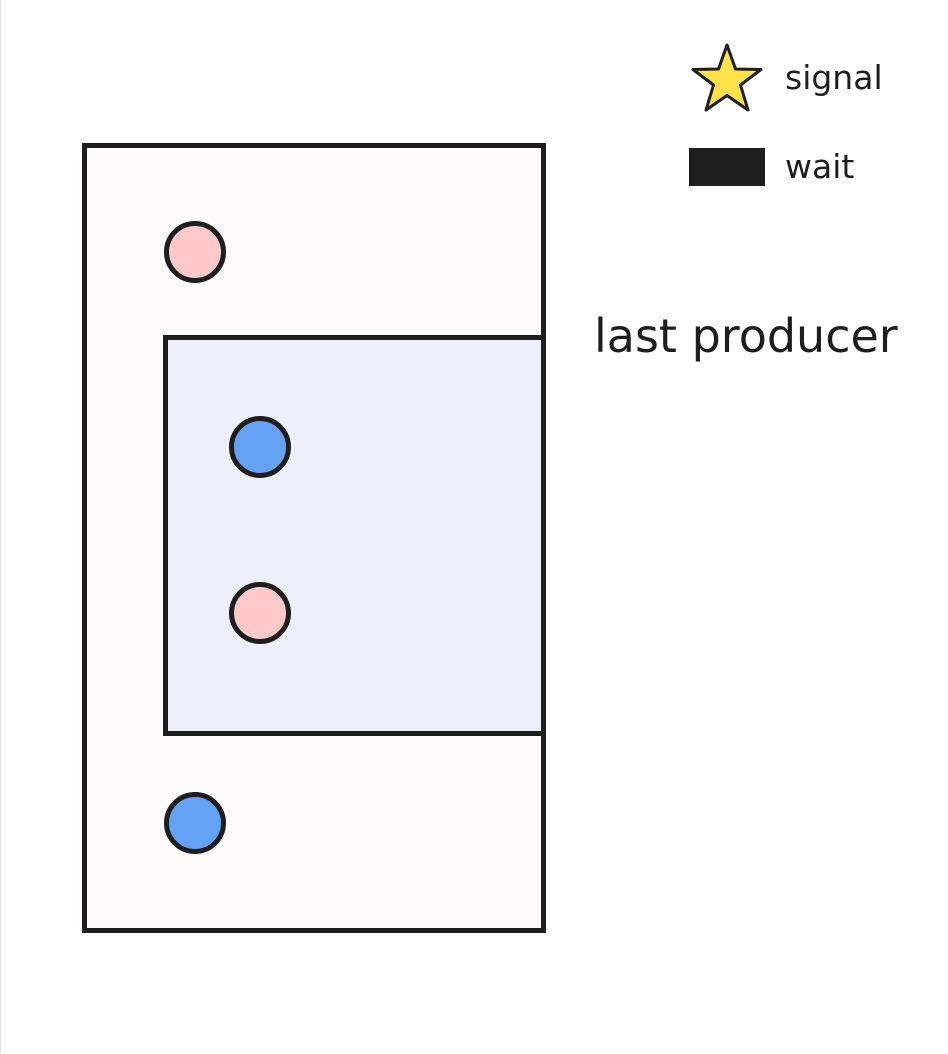 The width and height of the screenshot is (948, 1054). What do you see at coordinates (0, 527) in the screenshot?
I see `canvas-edge` at bounding box center [0, 527].